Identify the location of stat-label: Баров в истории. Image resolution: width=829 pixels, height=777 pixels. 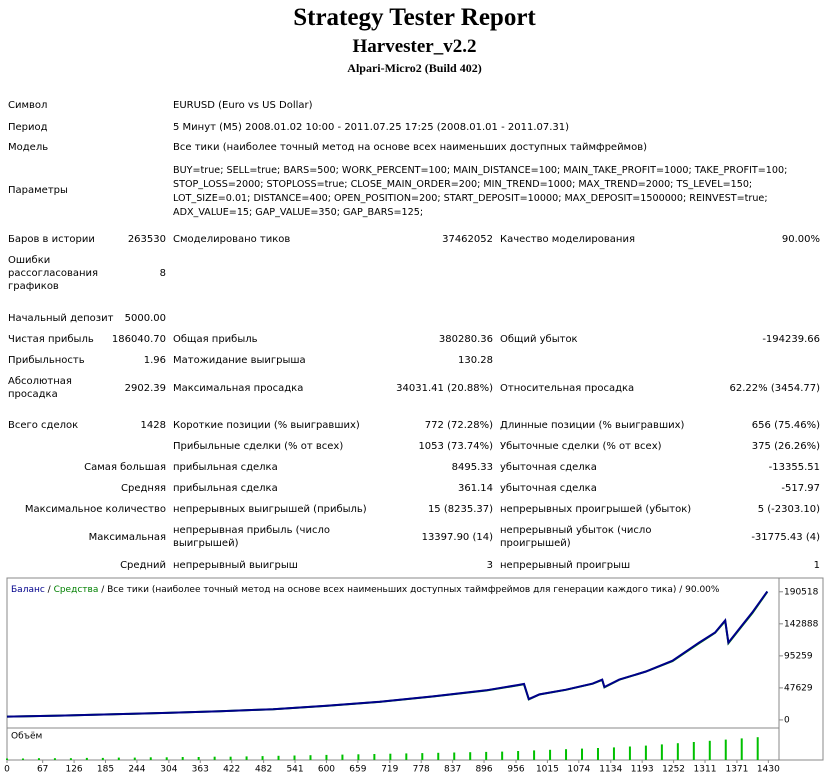
(51, 239).